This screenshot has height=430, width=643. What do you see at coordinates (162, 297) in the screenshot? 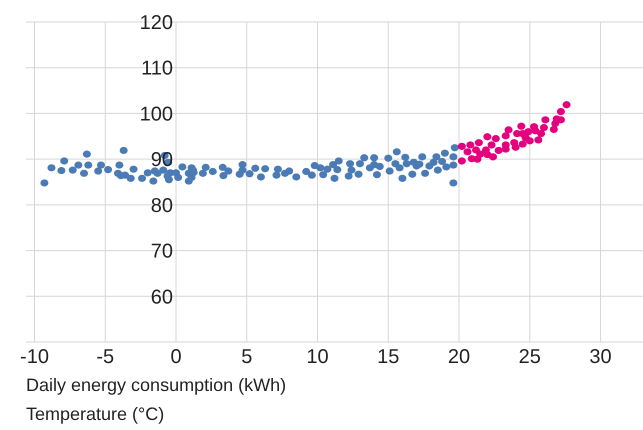
I see `y-tick-label: 60` at bounding box center [162, 297].